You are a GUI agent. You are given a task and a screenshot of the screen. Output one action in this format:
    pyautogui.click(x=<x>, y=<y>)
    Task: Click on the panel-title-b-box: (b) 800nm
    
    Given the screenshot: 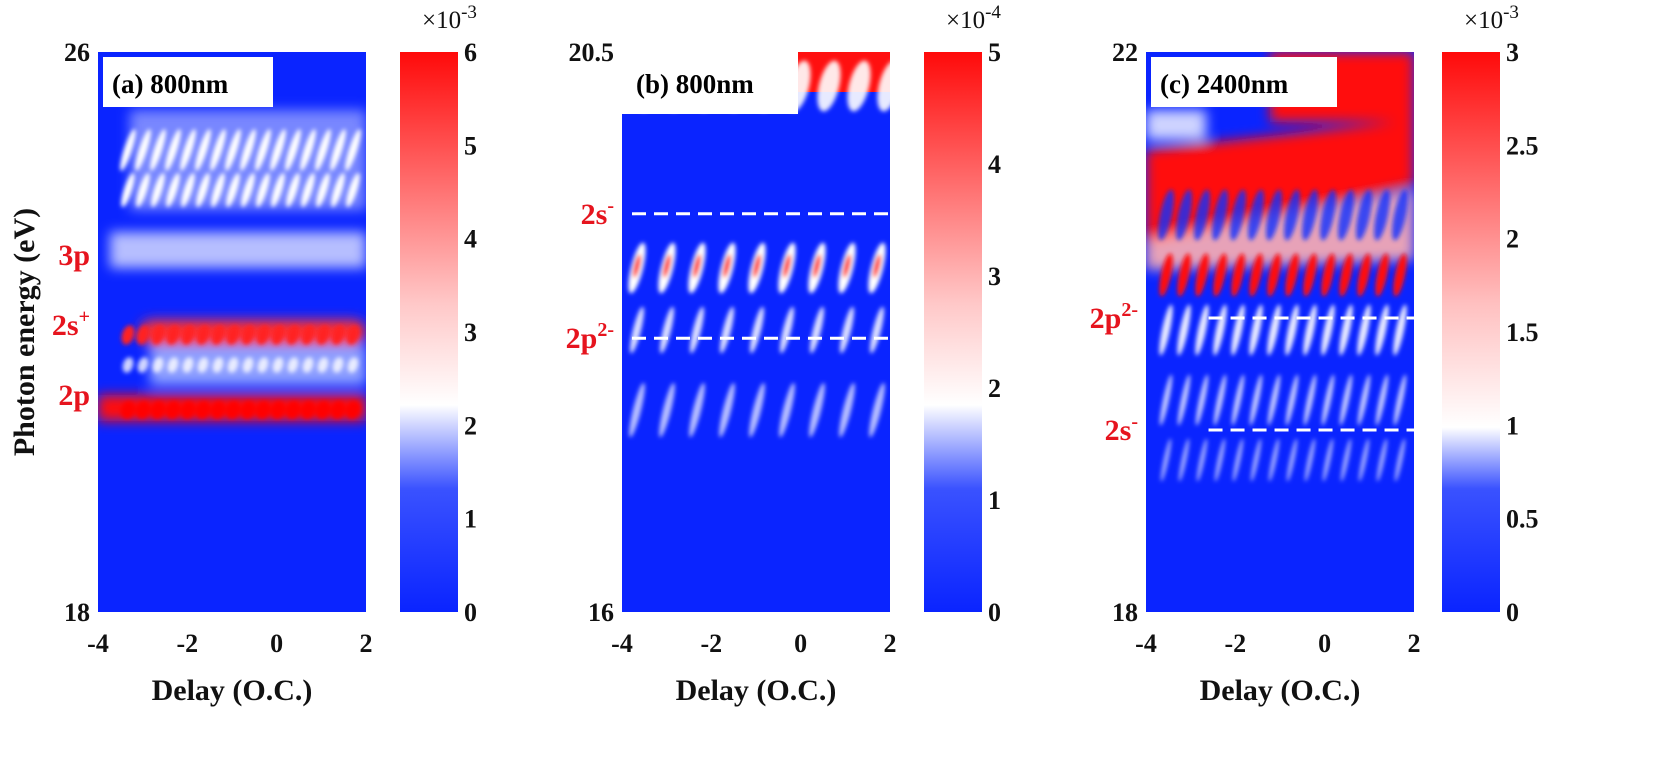 What is the action you would take?
    pyautogui.click(x=712, y=82)
    